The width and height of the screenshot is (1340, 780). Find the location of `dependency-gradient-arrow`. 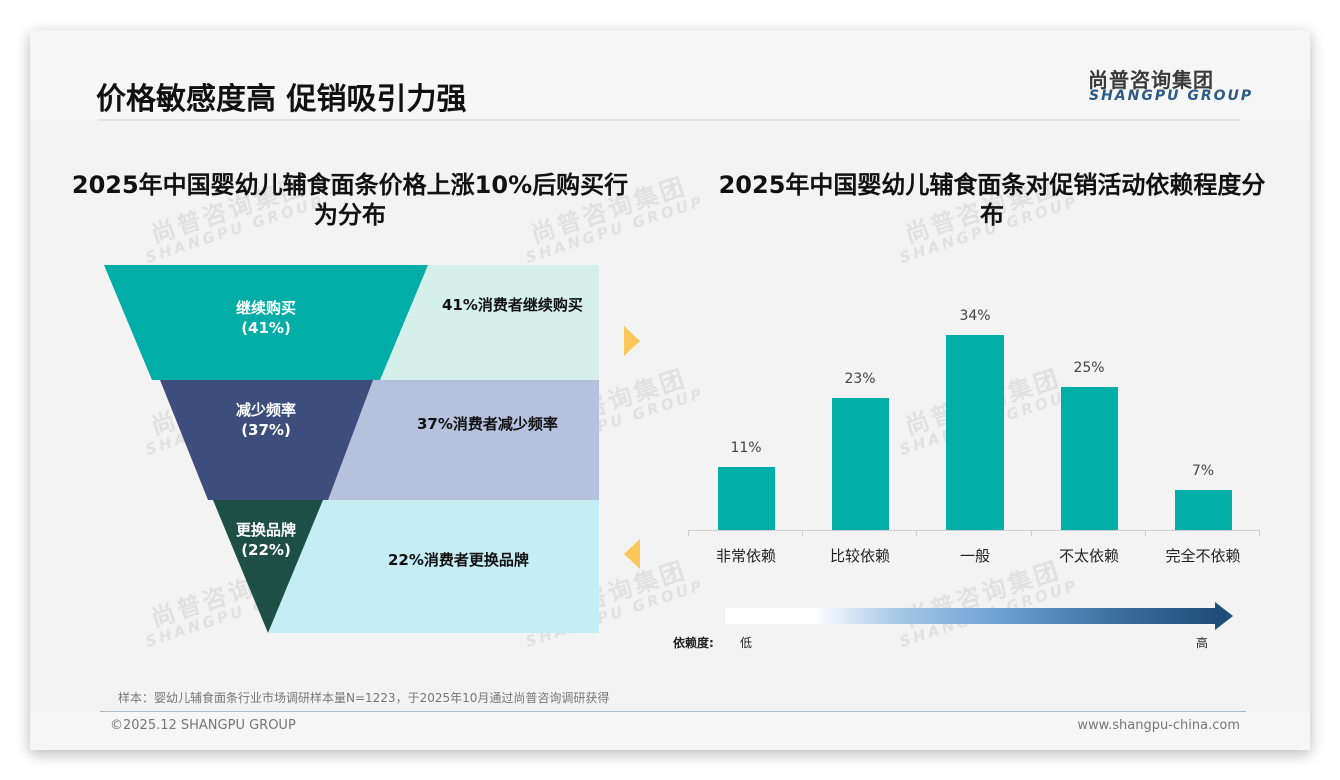

dependency-gradient-arrow is located at coordinates (970, 616).